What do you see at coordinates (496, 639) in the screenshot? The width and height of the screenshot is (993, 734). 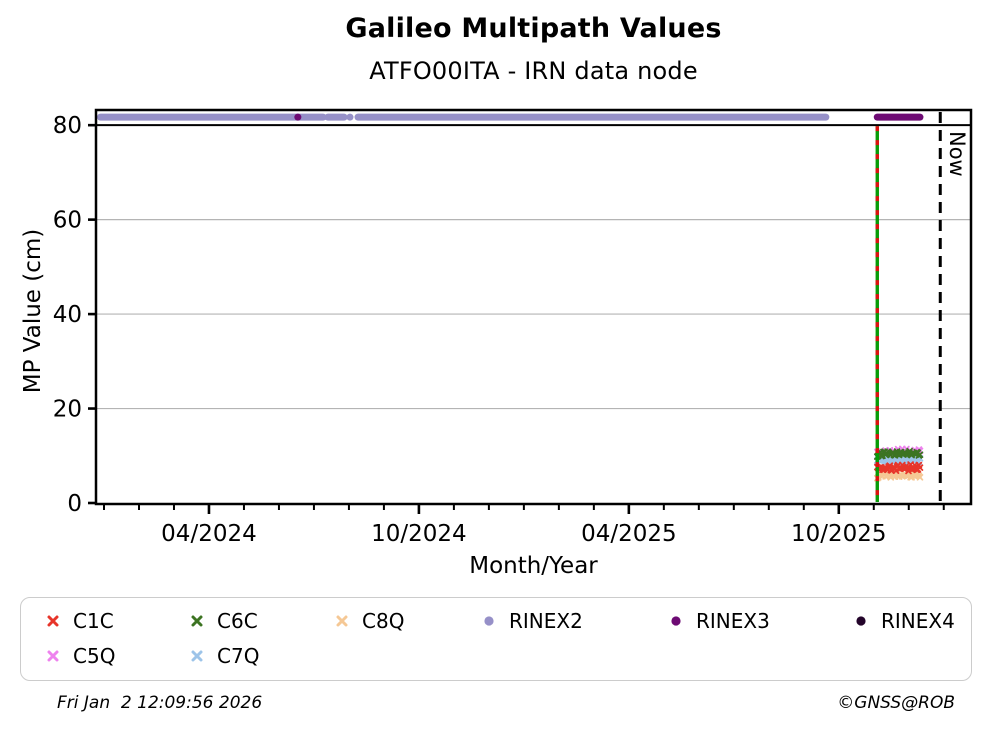 I see `legend: C1C C6C C8Q RINEX2 RINEX3 RINEX4 C5Q C7Q` at bounding box center [496, 639].